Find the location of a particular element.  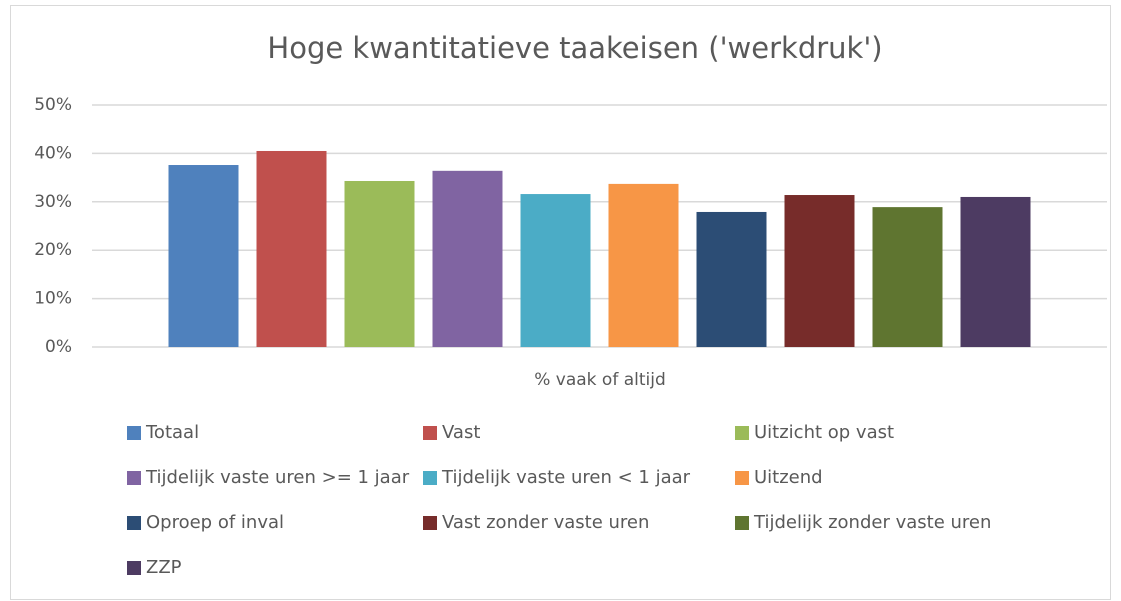

y-tick-label: 40% is located at coordinates (53, 153).